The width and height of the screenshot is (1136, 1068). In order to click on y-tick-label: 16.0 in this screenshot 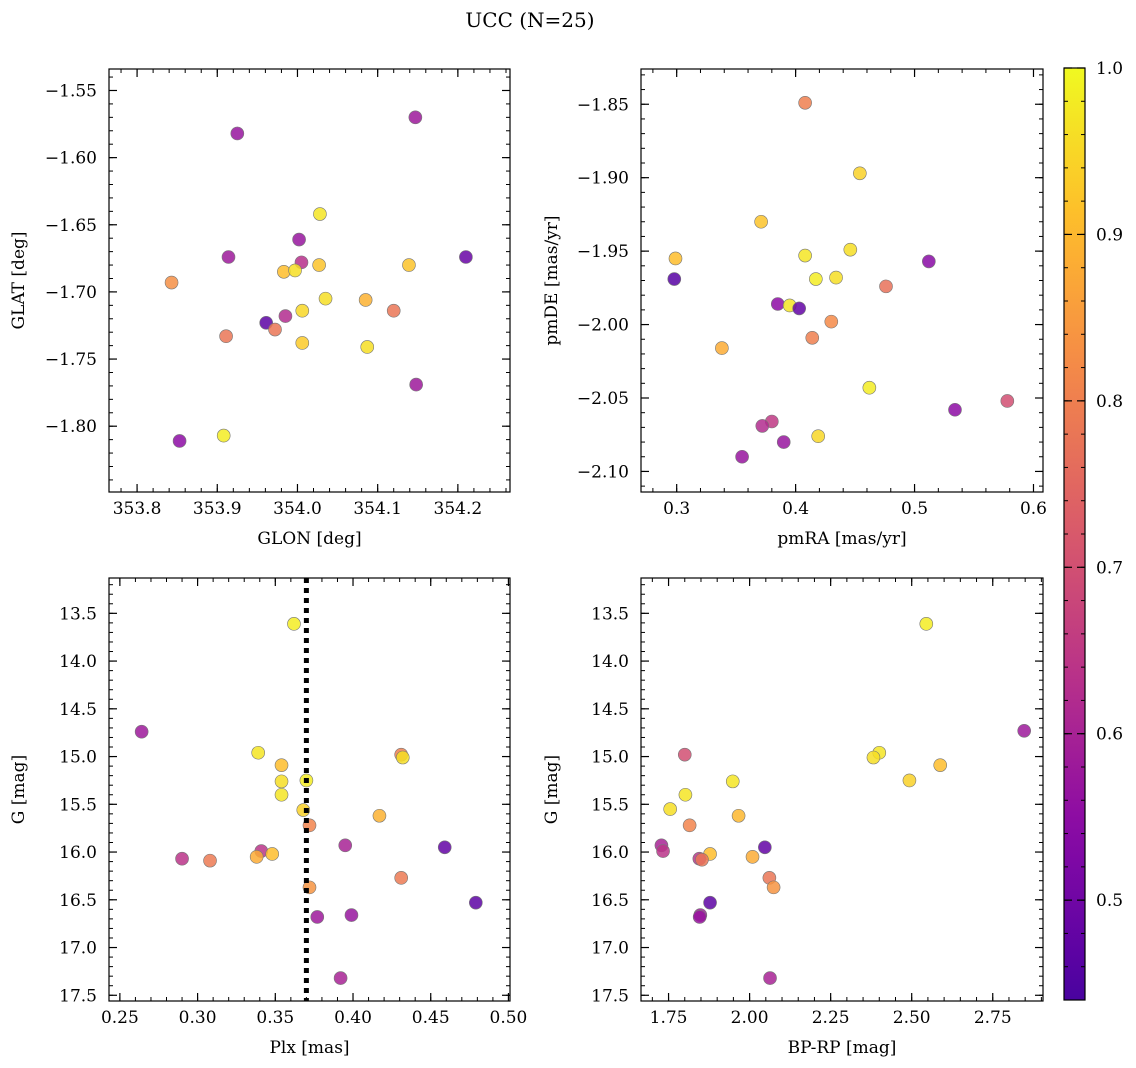, I will do `click(78, 853)`.